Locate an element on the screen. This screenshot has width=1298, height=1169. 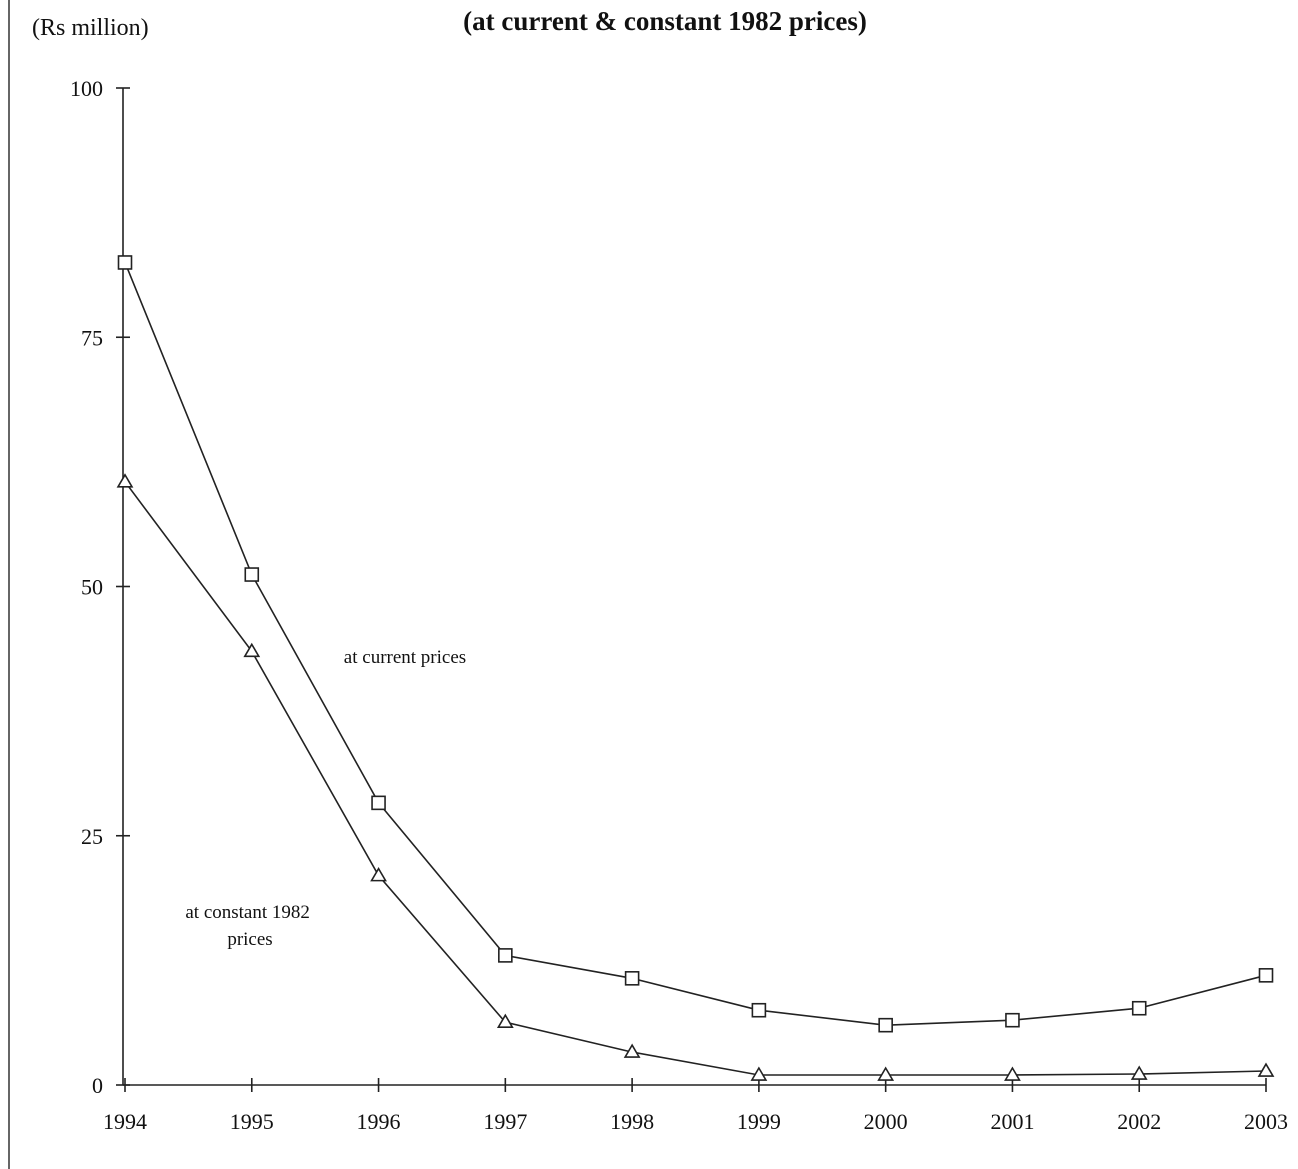
series-label-constant-line1: at constant 1982 is located at coordinates (247, 912).